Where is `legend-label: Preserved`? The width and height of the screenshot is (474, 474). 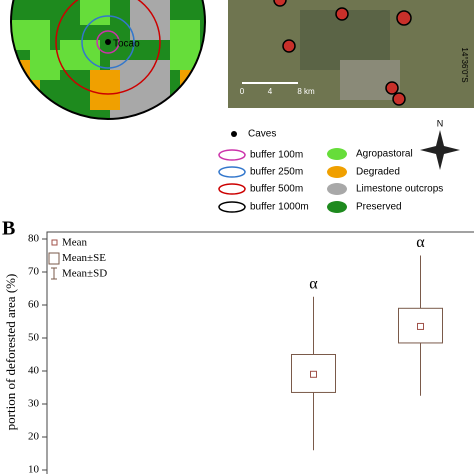
legend-label: Preserved is located at coordinates (379, 207).